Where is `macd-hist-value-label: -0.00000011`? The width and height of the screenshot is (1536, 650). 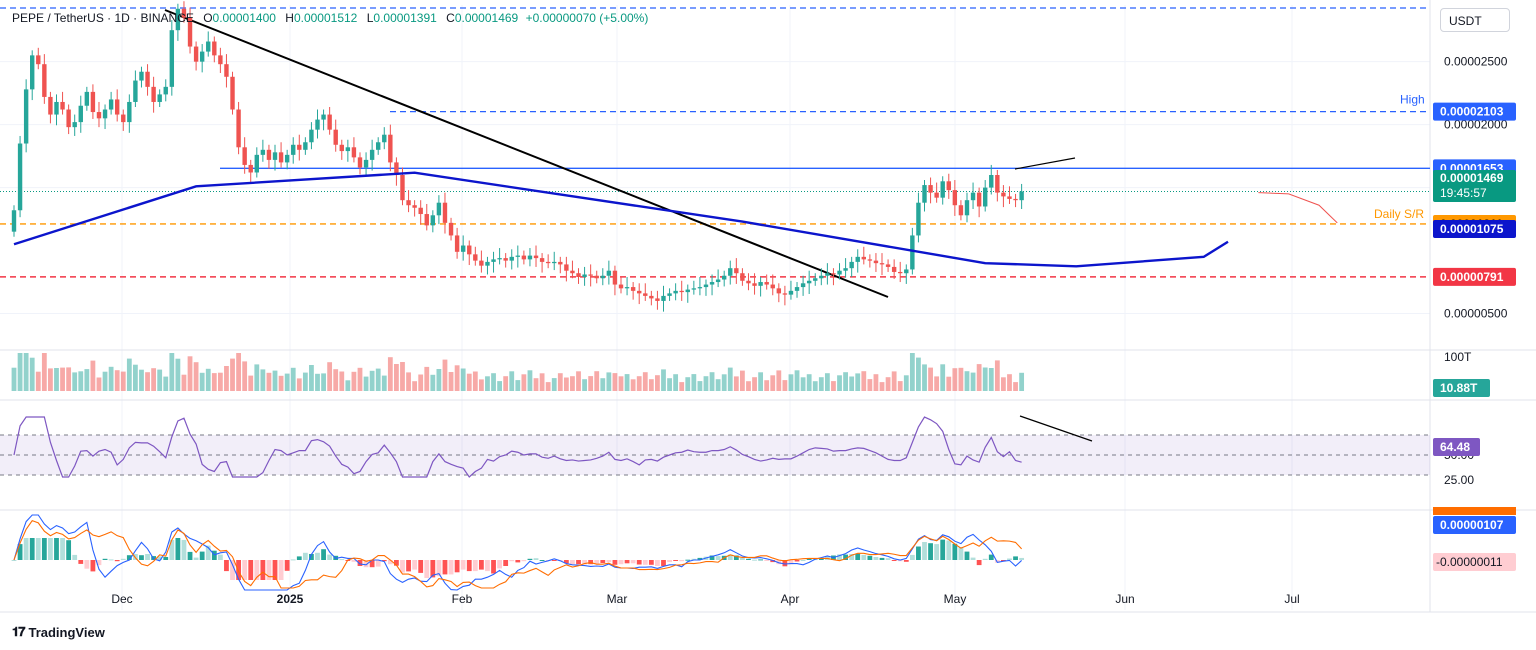 macd-hist-value-label: -0.00000011 is located at coordinates (1469, 562).